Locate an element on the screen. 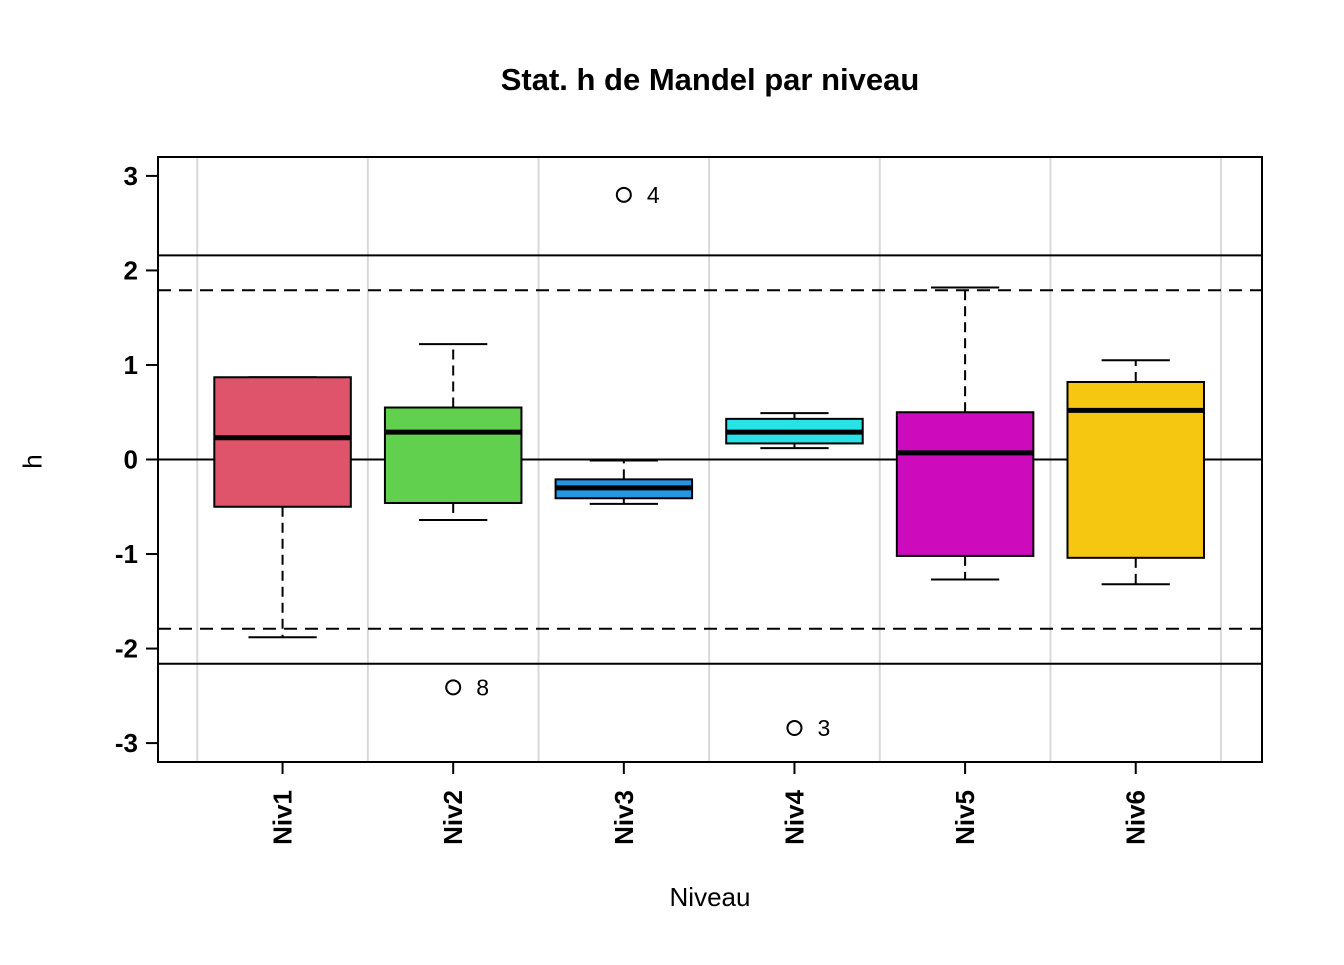 The height and width of the screenshot is (965, 1344). chart-title: Stat. h de Mandel par niveau is located at coordinates (710, 79).